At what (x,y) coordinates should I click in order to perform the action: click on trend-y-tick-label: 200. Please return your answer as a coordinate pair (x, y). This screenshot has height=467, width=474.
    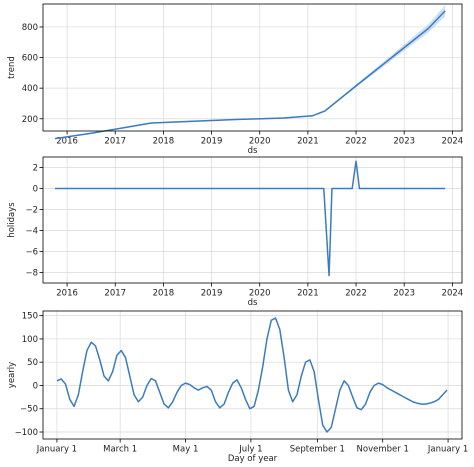
    Looking at the image, I should click on (30, 120).